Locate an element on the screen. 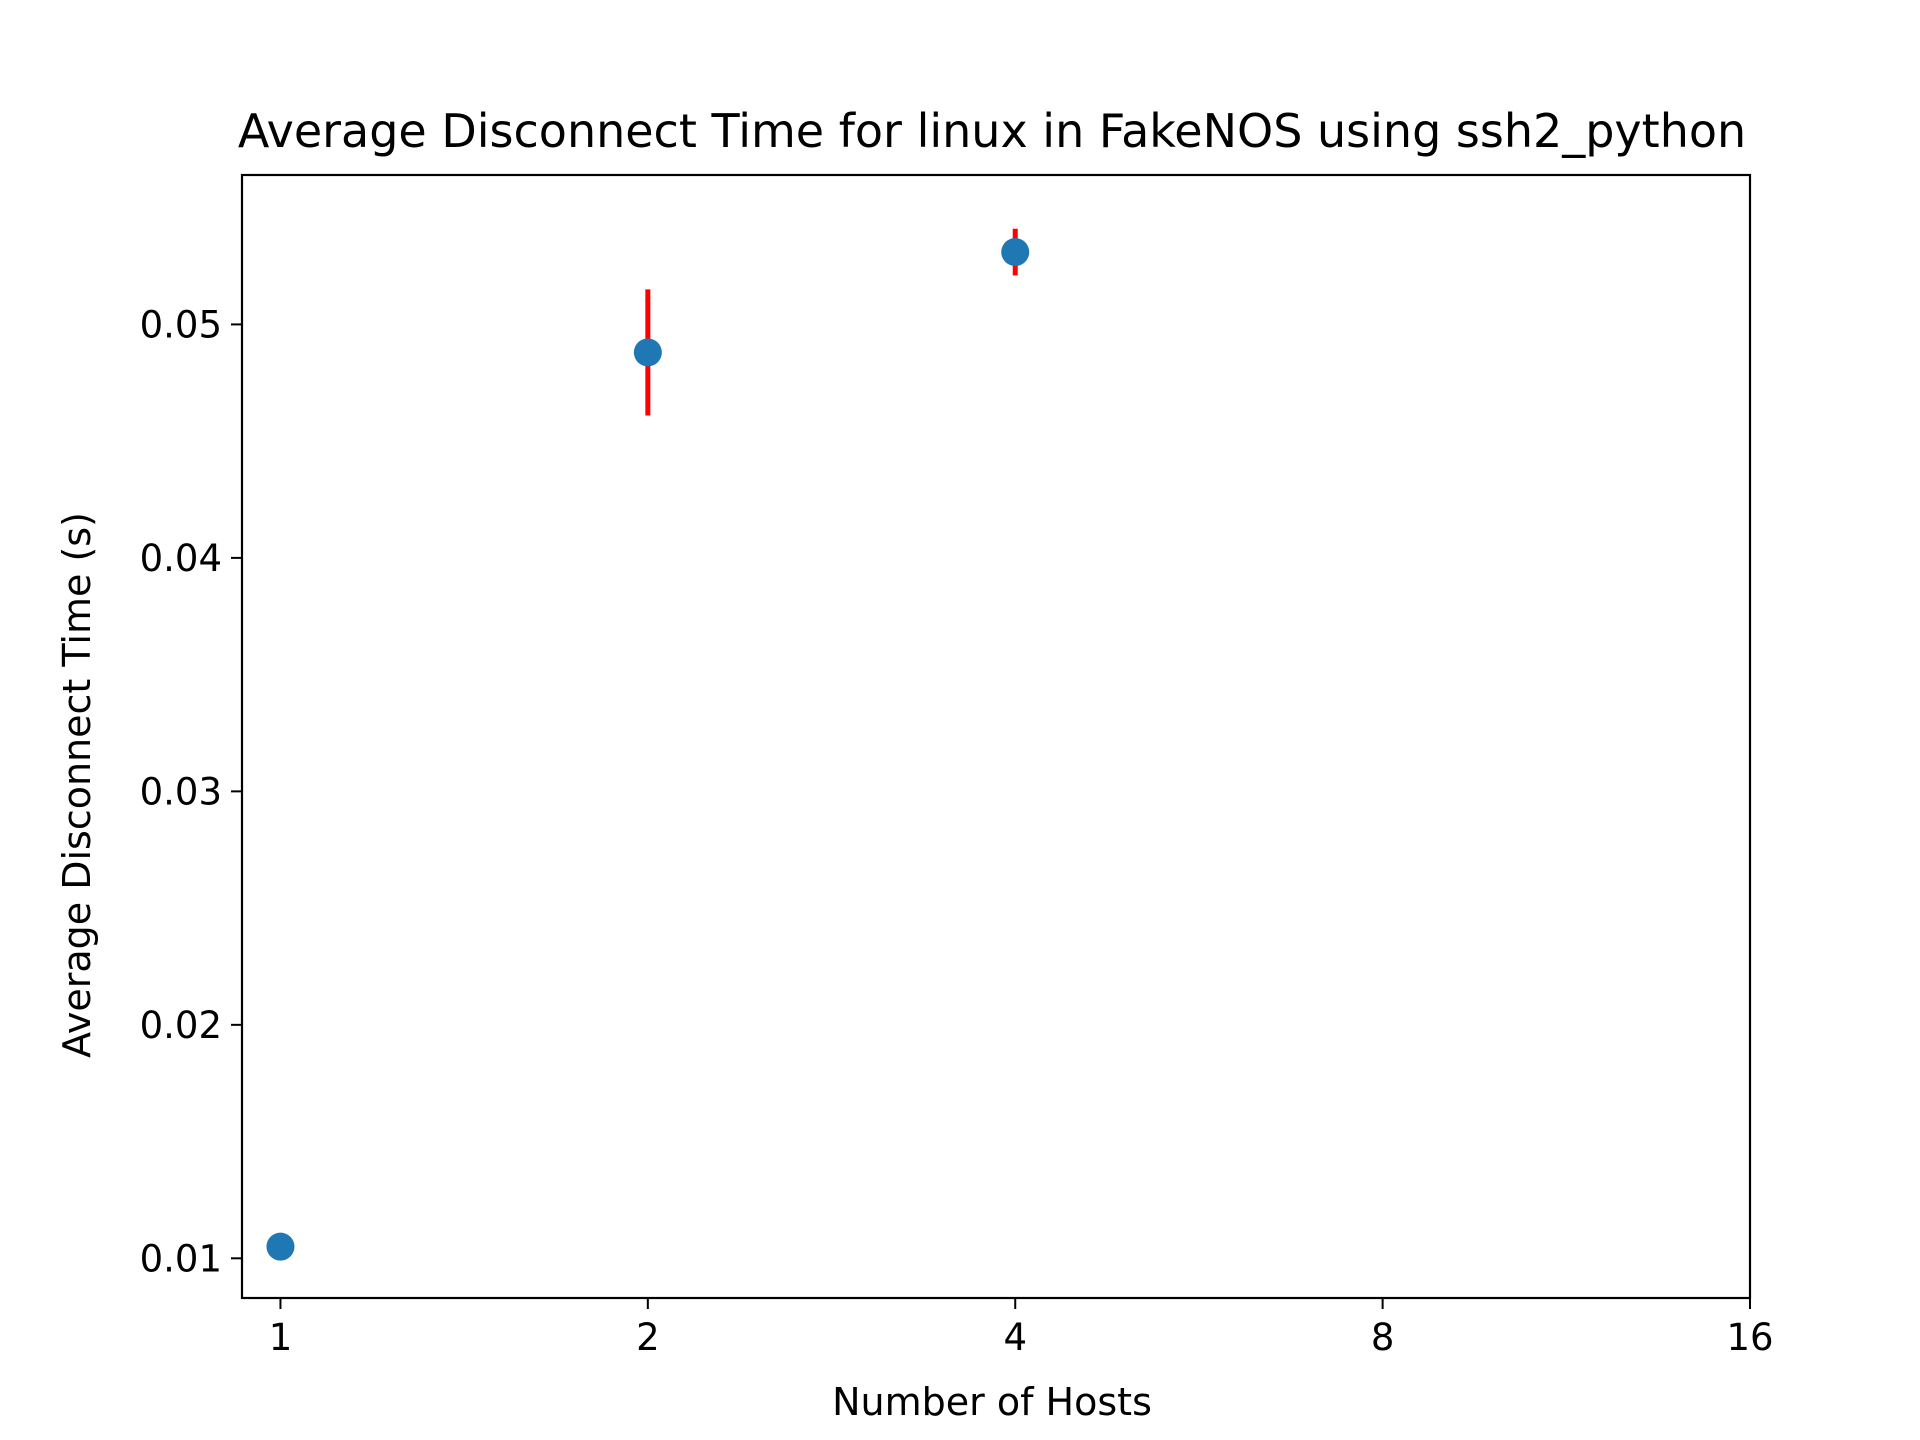 This screenshot has width=1920, height=1440. y-tick-label: 0.02 is located at coordinates (181, 1025).